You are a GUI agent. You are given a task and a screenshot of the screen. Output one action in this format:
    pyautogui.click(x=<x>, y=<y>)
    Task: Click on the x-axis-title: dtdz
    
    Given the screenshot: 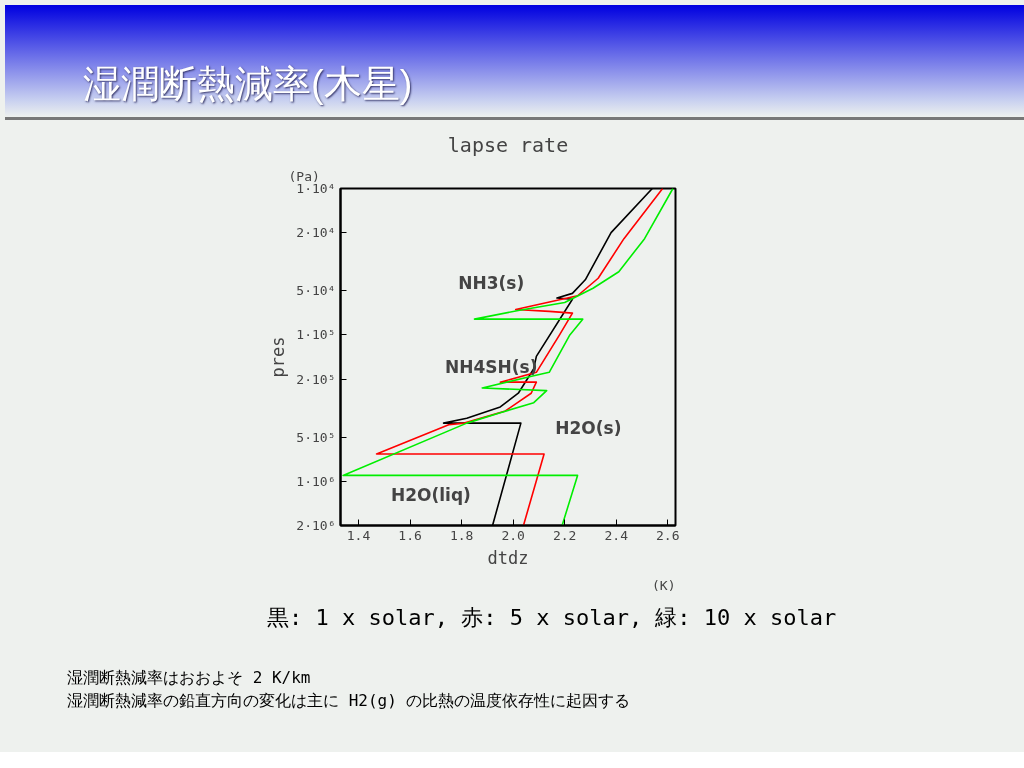 What is the action you would take?
    pyautogui.click(x=508, y=557)
    